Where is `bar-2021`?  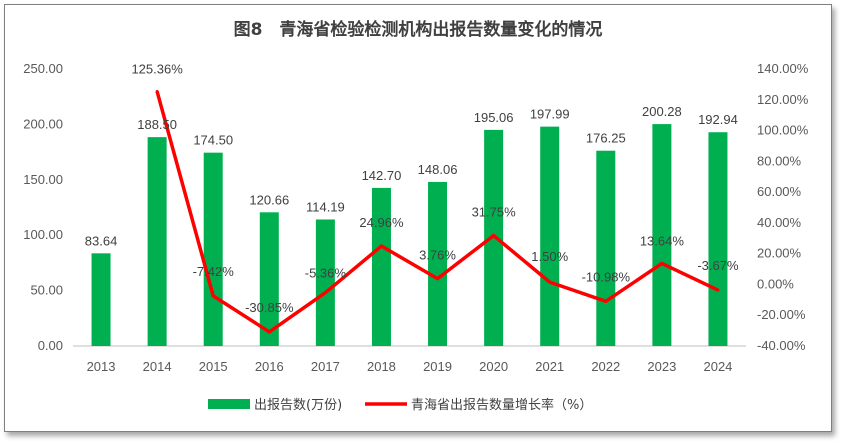 bar-2021 is located at coordinates (550, 236).